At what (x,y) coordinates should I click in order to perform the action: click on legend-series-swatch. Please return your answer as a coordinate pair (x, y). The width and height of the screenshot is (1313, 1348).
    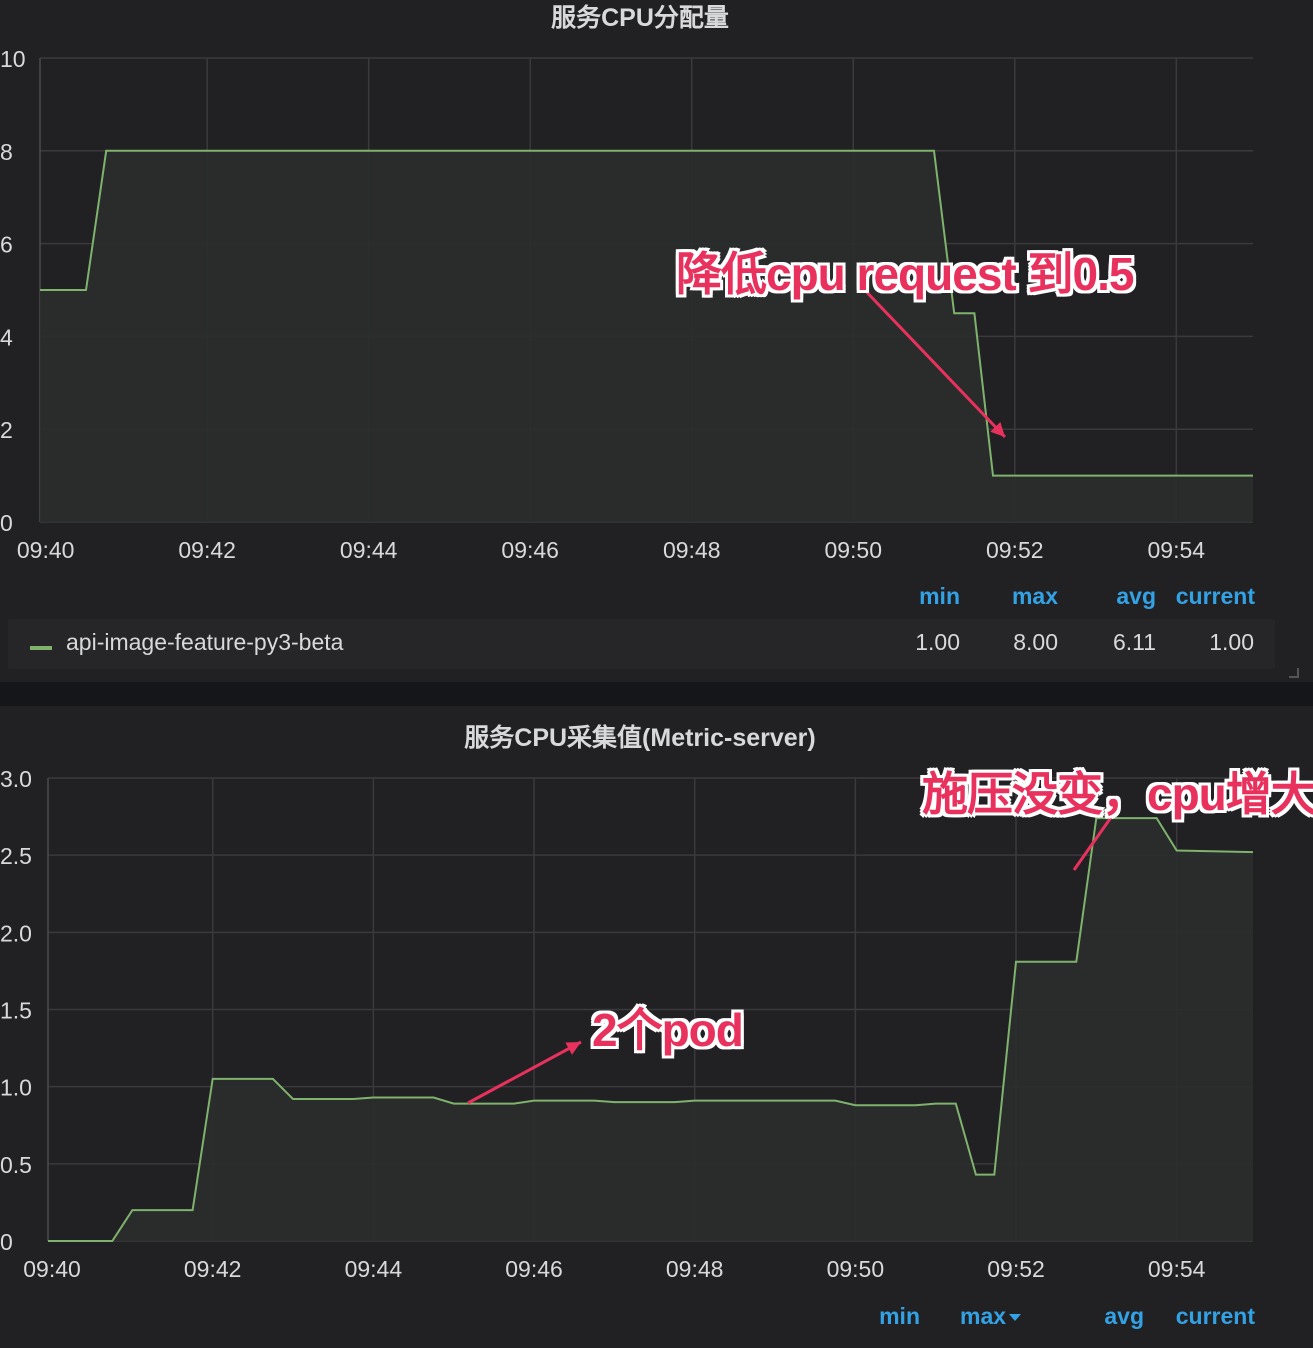
    Looking at the image, I should click on (41, 648).